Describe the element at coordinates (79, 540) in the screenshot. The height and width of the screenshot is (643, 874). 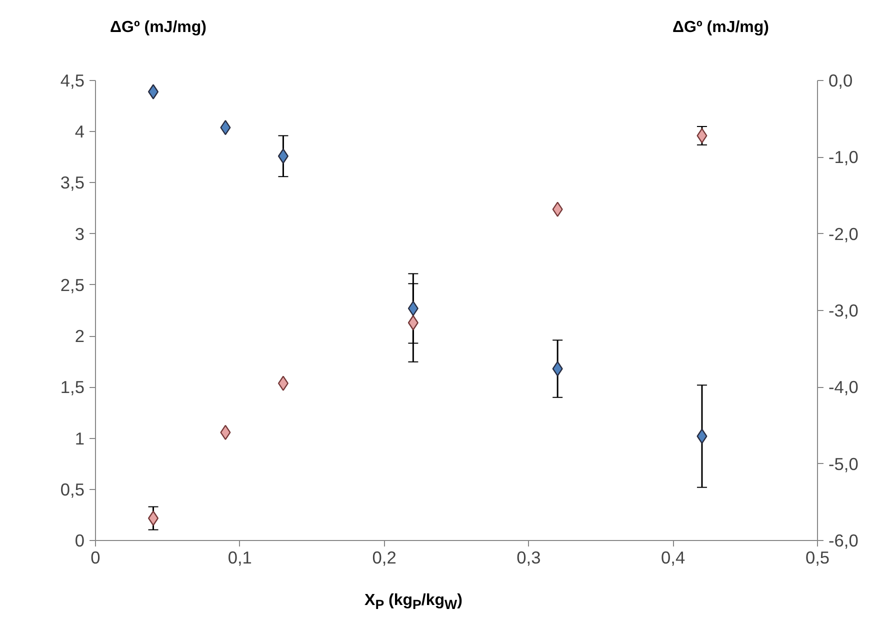
I see `y-tick-label: 0` at that location.